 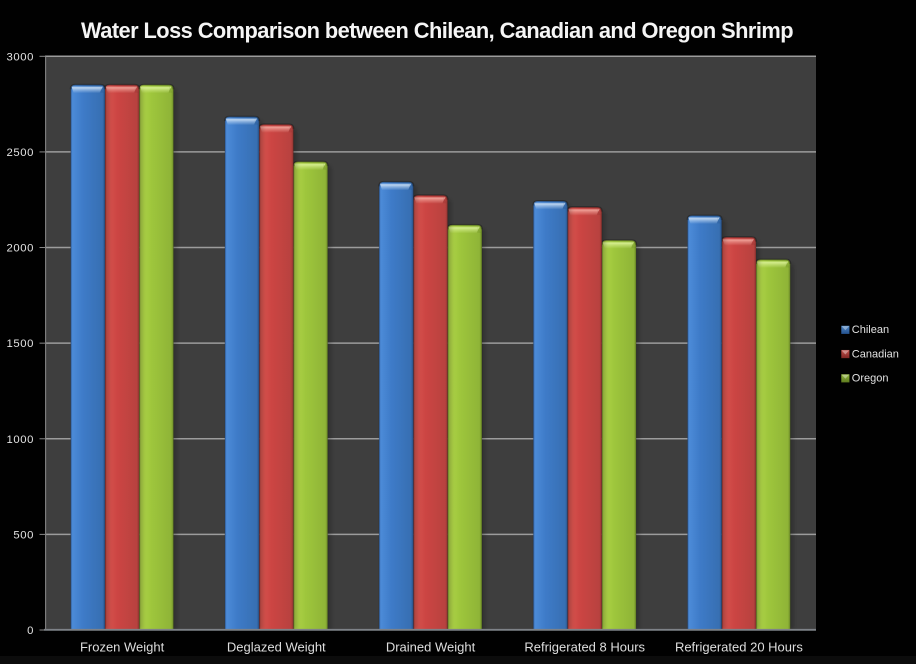 What do you see at coordinates (20, 249) in the screenshot?
I see `svg-text: 2000` at bounding box center [20, 249].